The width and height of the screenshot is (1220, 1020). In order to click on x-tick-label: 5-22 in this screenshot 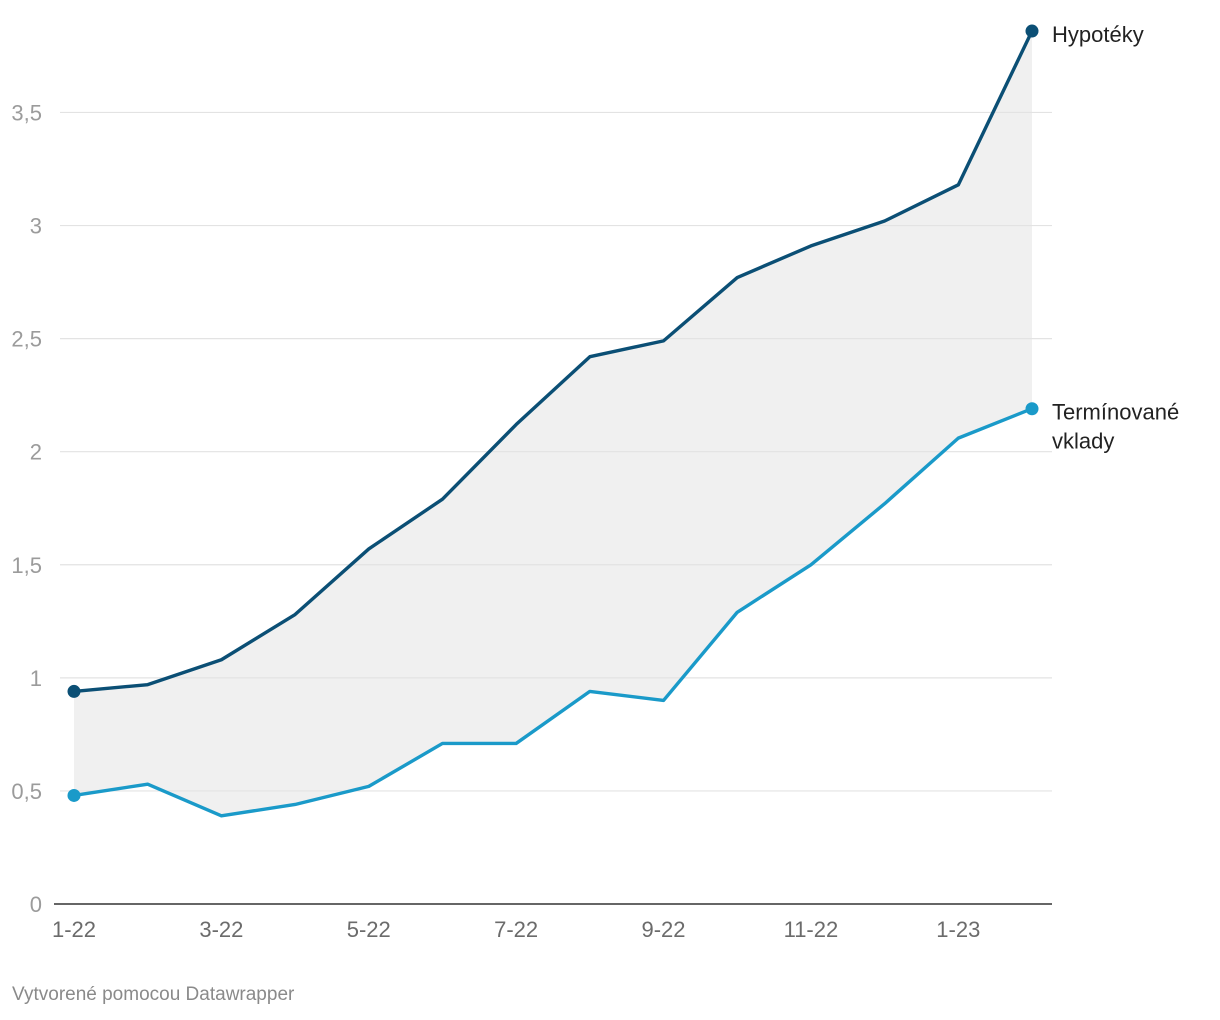, I will do `click(369, 929)`.